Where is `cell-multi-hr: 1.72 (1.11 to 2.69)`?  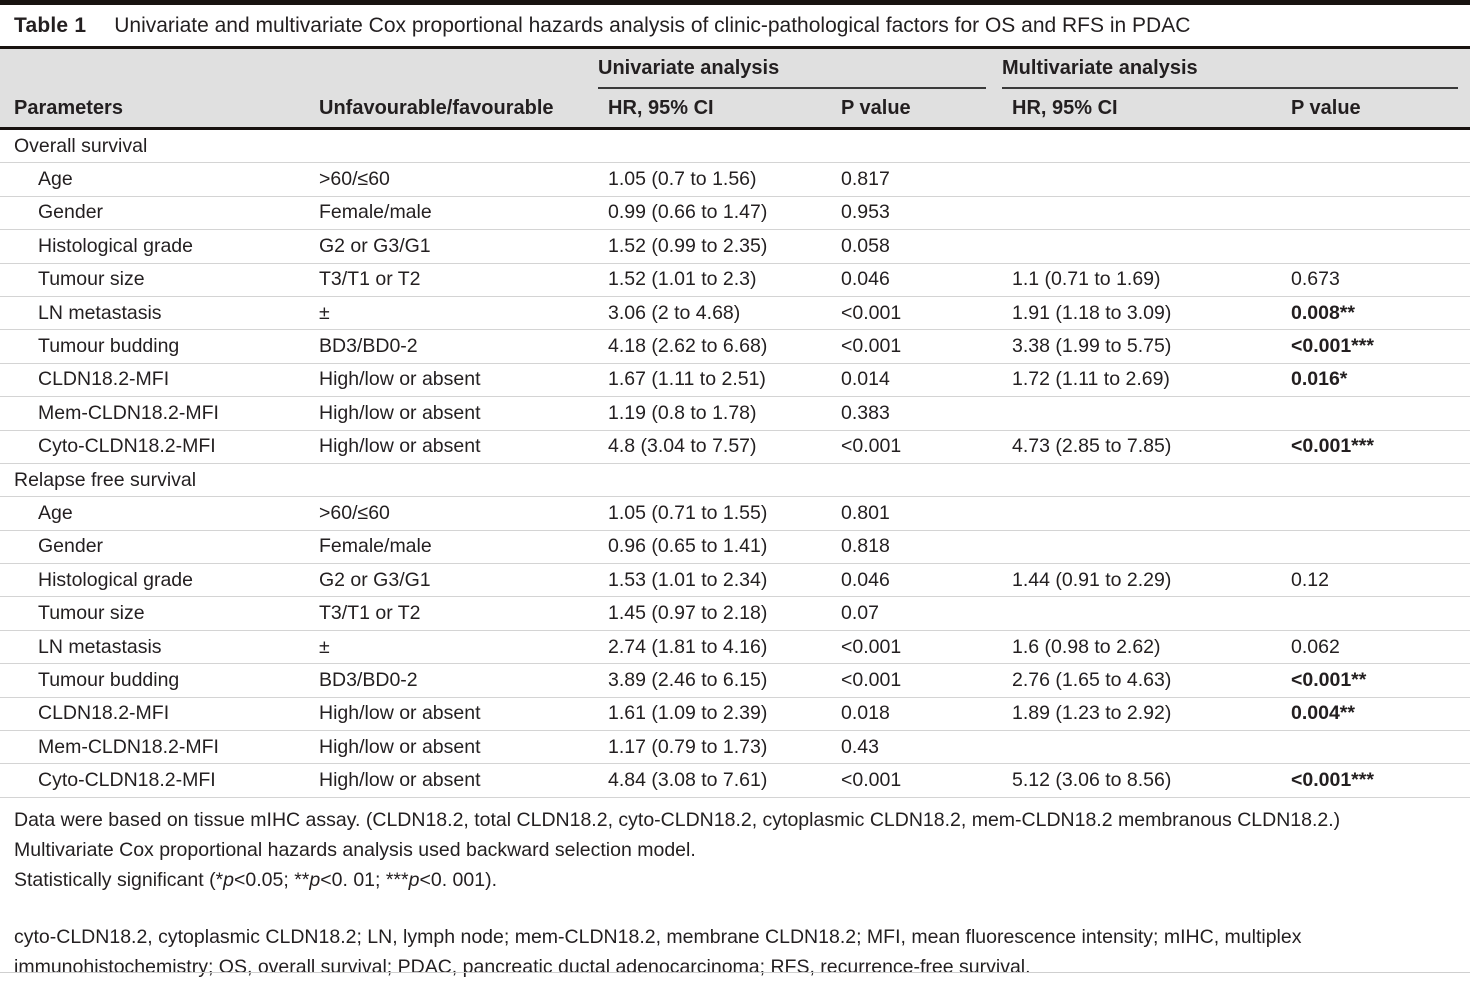 cell-multi-hr: 1.72 (1.11 to 2.69) is located at coordinates (1091, 379).